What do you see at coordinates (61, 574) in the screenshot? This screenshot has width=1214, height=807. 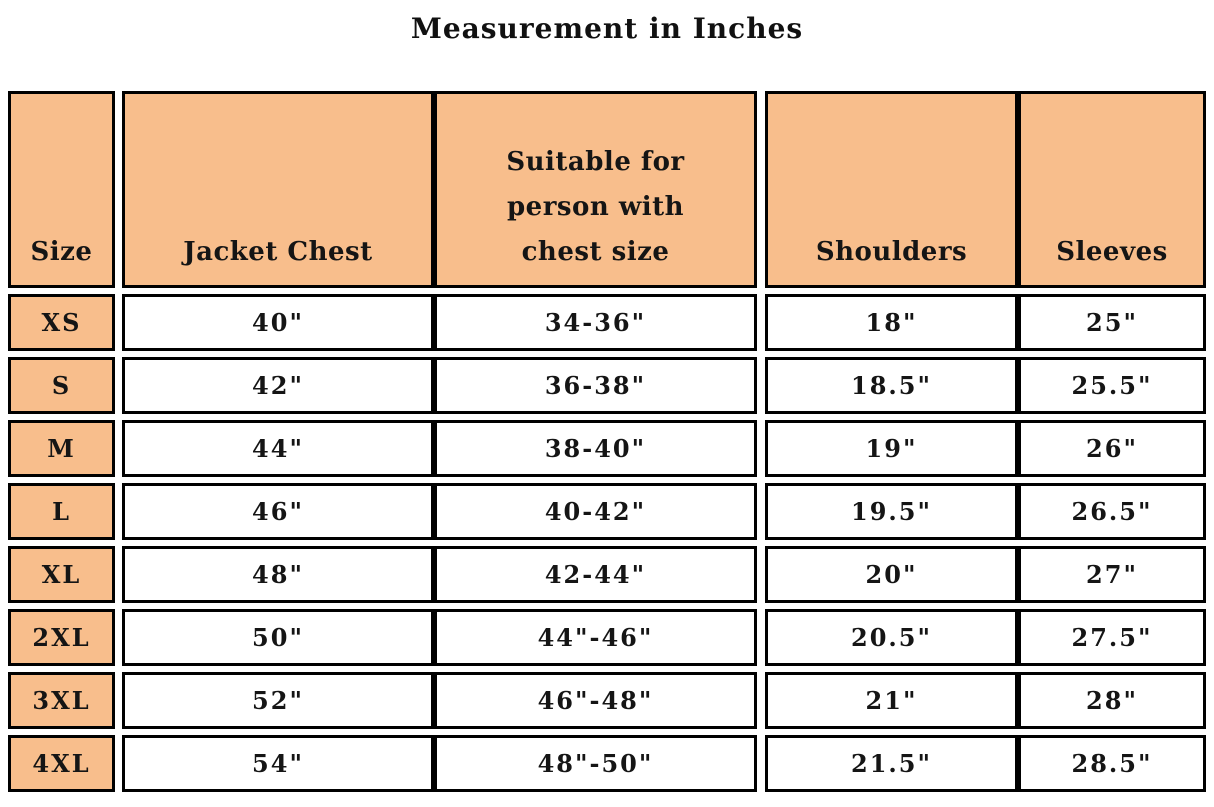 I see `size-cell: XL` at bounding box center [61, 574].